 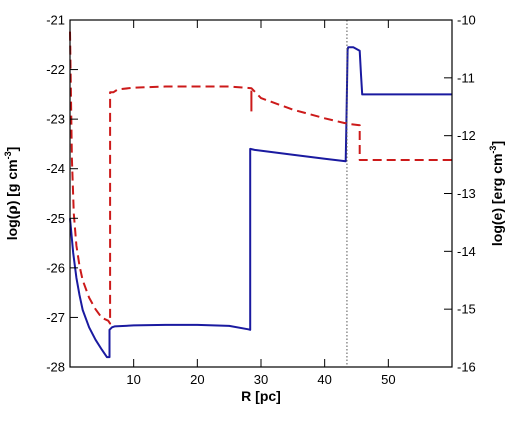 What do you see at coordinates (466, 77) in the screenshot?
I see `y-right-tick-label: -11` at bounding box center [466, 77].